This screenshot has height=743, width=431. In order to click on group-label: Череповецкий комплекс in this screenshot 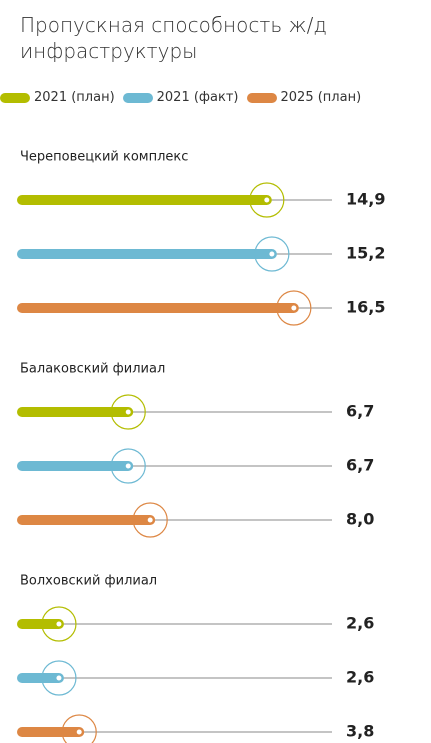, I will do `click(104, 157)`.